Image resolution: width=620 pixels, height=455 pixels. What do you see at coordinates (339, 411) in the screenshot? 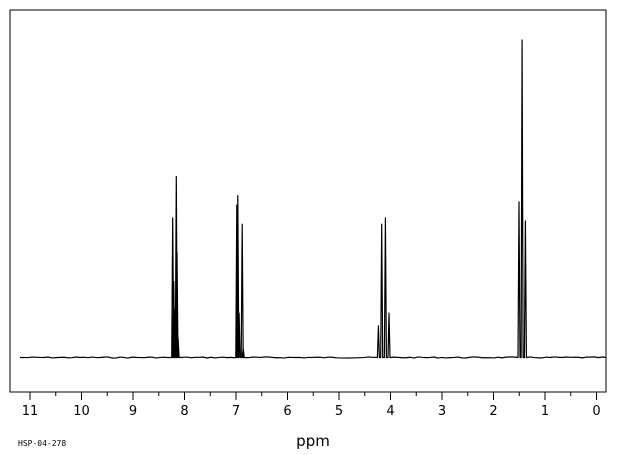
I see `tick-label: 5` at bounding box center [339, 411].